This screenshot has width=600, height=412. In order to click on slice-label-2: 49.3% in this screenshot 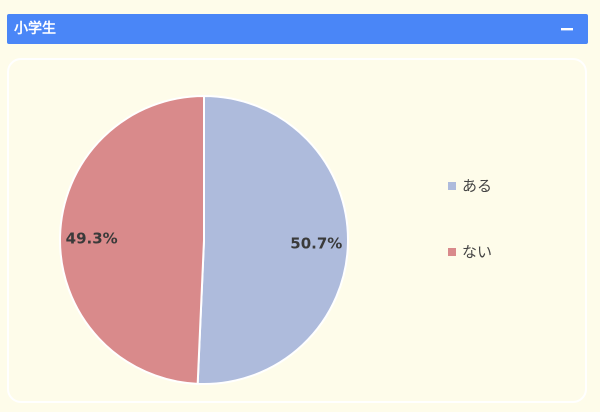, I will do `click(92, 239)`.